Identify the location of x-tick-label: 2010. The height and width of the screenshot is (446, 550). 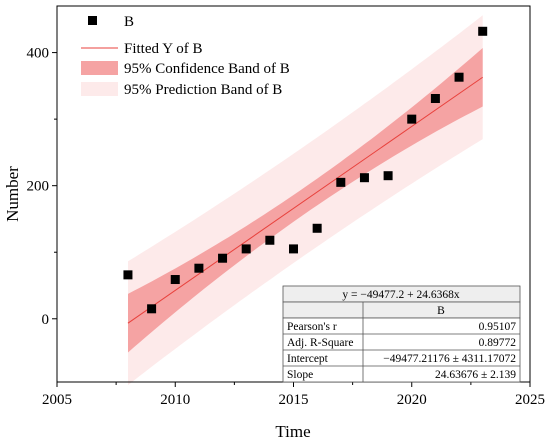
(175, 400).